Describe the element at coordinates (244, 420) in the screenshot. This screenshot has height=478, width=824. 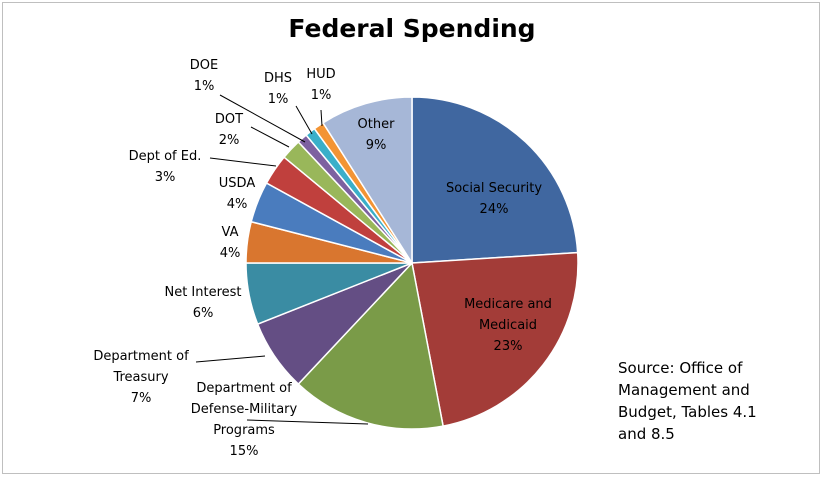
I see `data-label-department-of-defense-military-programs: Department of Defense-Military Programs 15%` at that location.